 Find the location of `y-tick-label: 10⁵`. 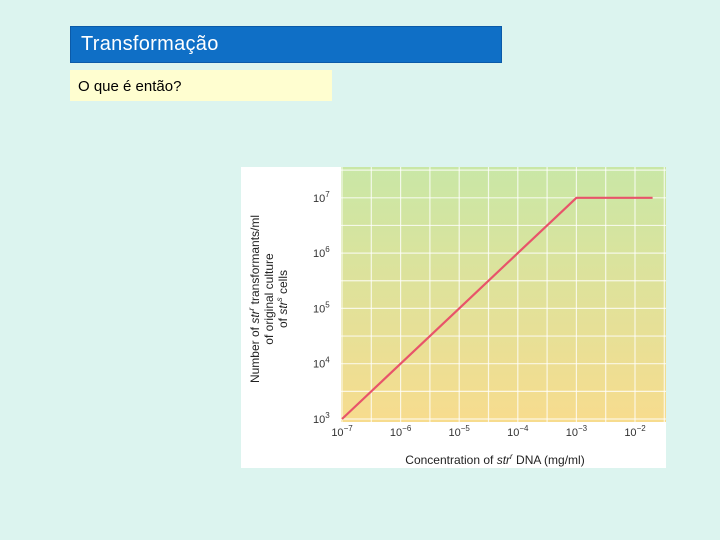

y-tick-label: 10⁵ is located at coordinates (321, 307).